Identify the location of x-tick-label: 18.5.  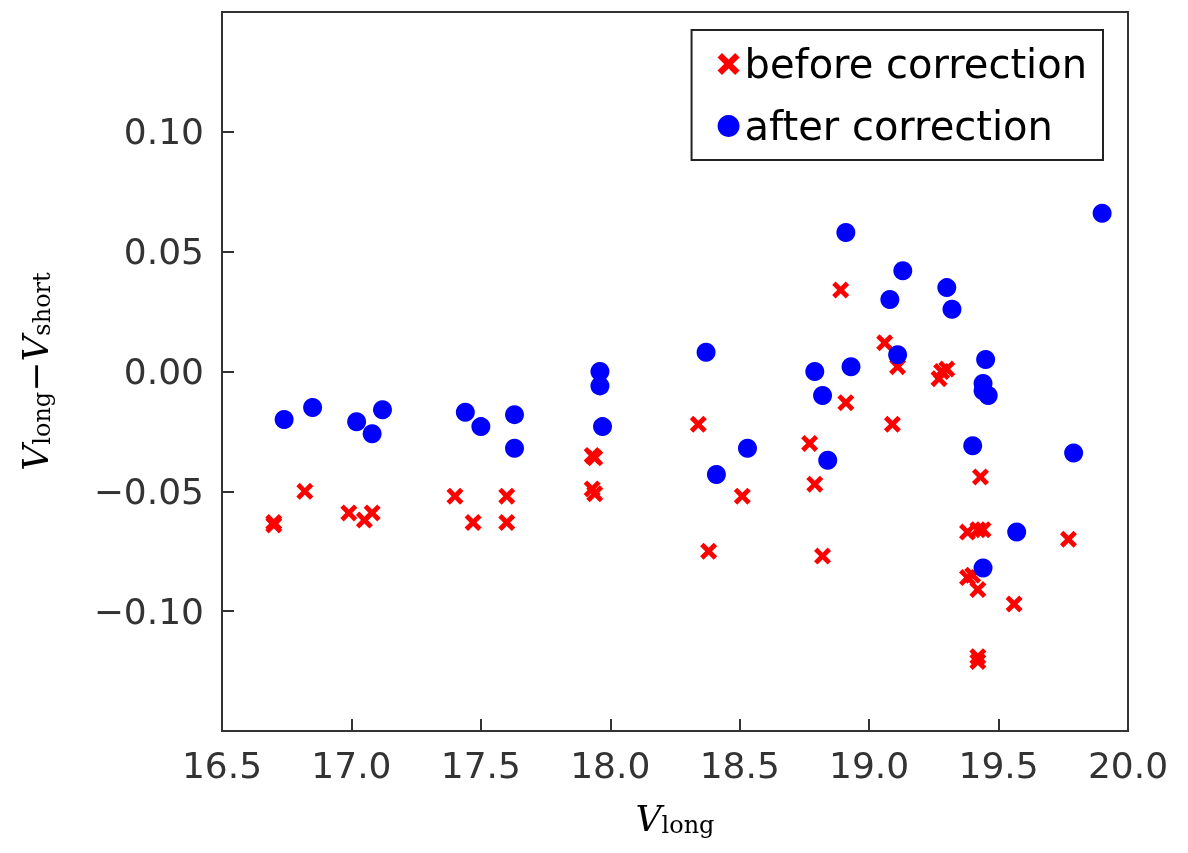
(739, 765).